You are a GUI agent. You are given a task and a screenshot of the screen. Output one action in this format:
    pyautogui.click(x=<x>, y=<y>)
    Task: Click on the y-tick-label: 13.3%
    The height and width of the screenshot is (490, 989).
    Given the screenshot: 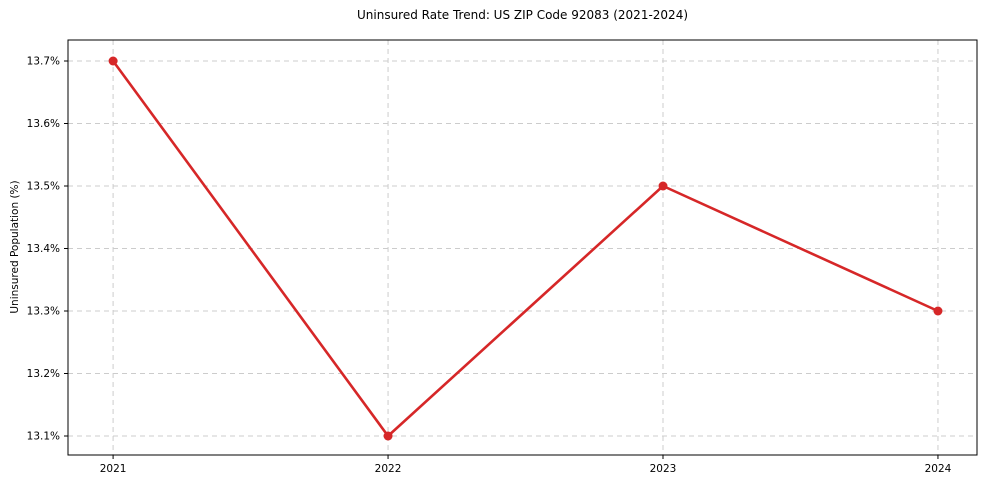 What is the action you would take?
    pyautogui.click(x=43, y=312)
    